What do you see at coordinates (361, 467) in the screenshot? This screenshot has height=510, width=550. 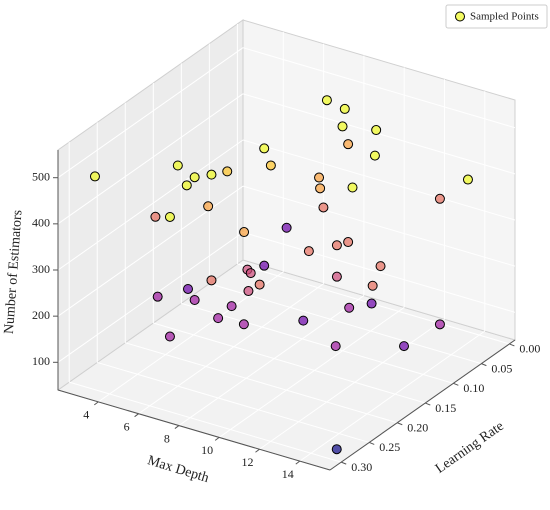 I see `y-tick-label: 0.30` at bounding box center [361, 467].